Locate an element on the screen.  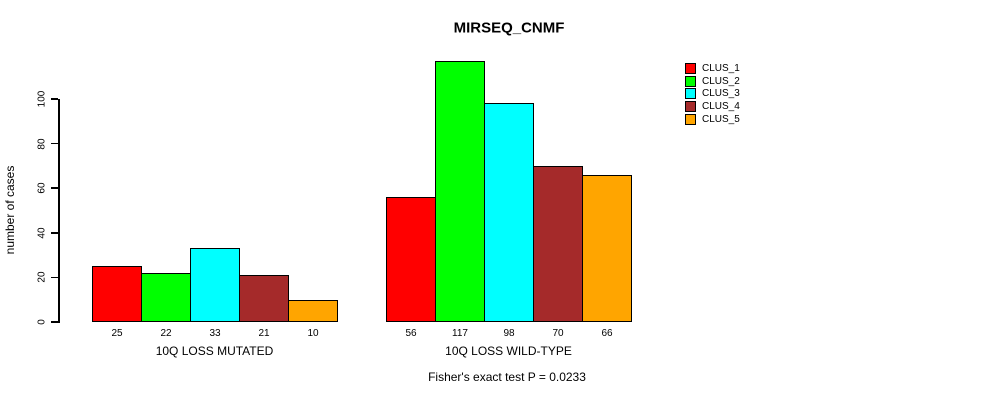
y-tick-label-0: 0 is located at coordinates (42, 322).